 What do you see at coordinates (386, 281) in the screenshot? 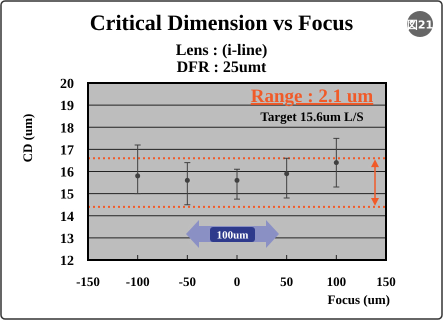
I see `x-tick-label: 150` at bounding box center [386, 281].